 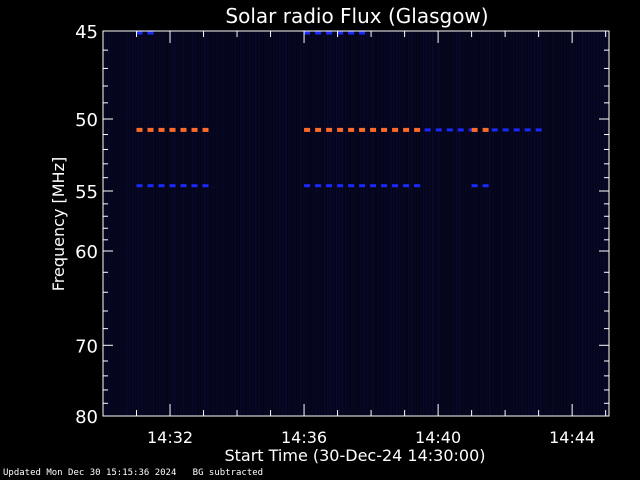 What do you see at coordinates (86, 120) in the screenshot?
I see `y-tick-label: 50` at bounding box center [86, 120].